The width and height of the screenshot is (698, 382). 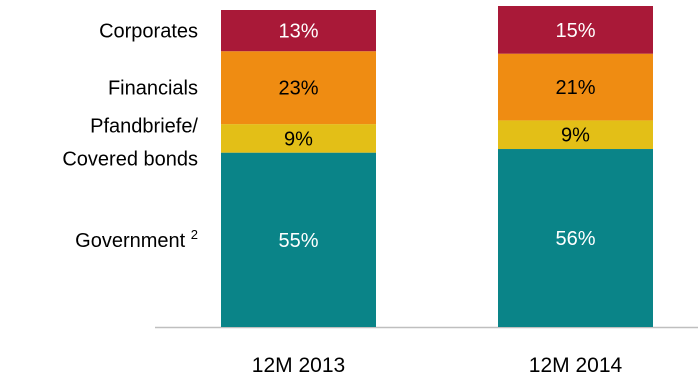 What do you see at coordinates (136, 239) in the screenshot?
I see `legend-label-government: Government 2` at bounding box center [136, 239].